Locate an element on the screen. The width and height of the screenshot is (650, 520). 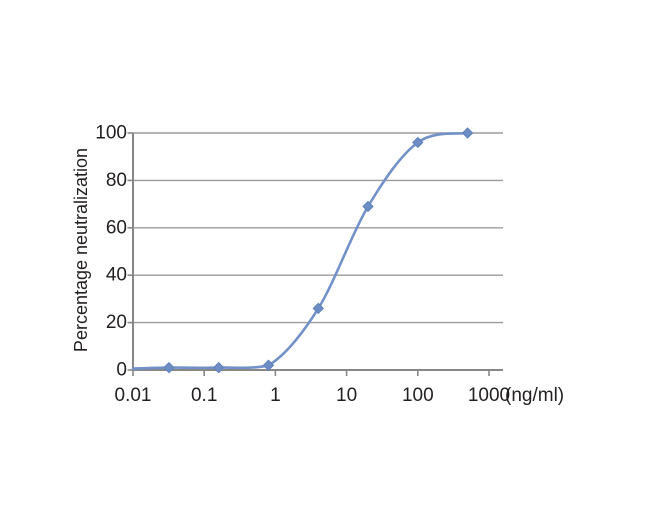
y-axis-title: Percentage neutralization is located at coordinates (81, 250).